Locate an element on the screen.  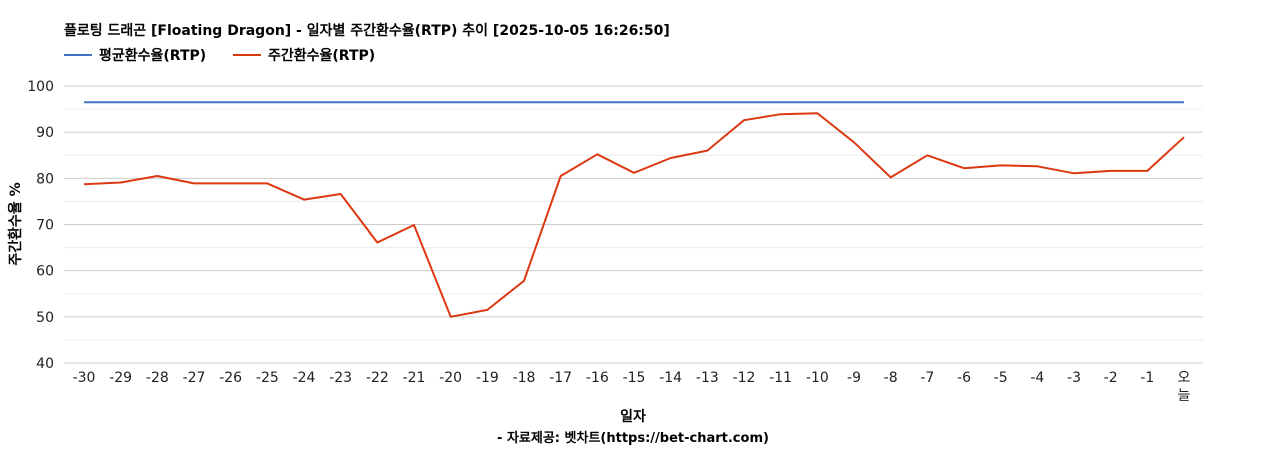
legend-label-average: 평균환수율(RTP) is located at coordinates (152, 55).